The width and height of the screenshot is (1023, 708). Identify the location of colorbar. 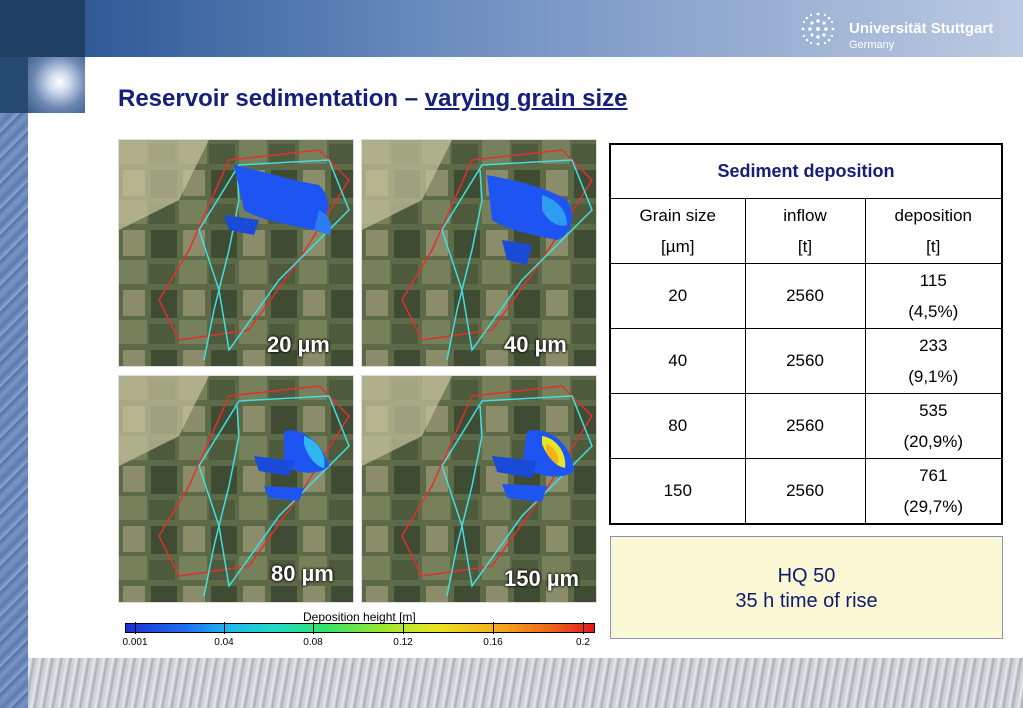
(360, 628).